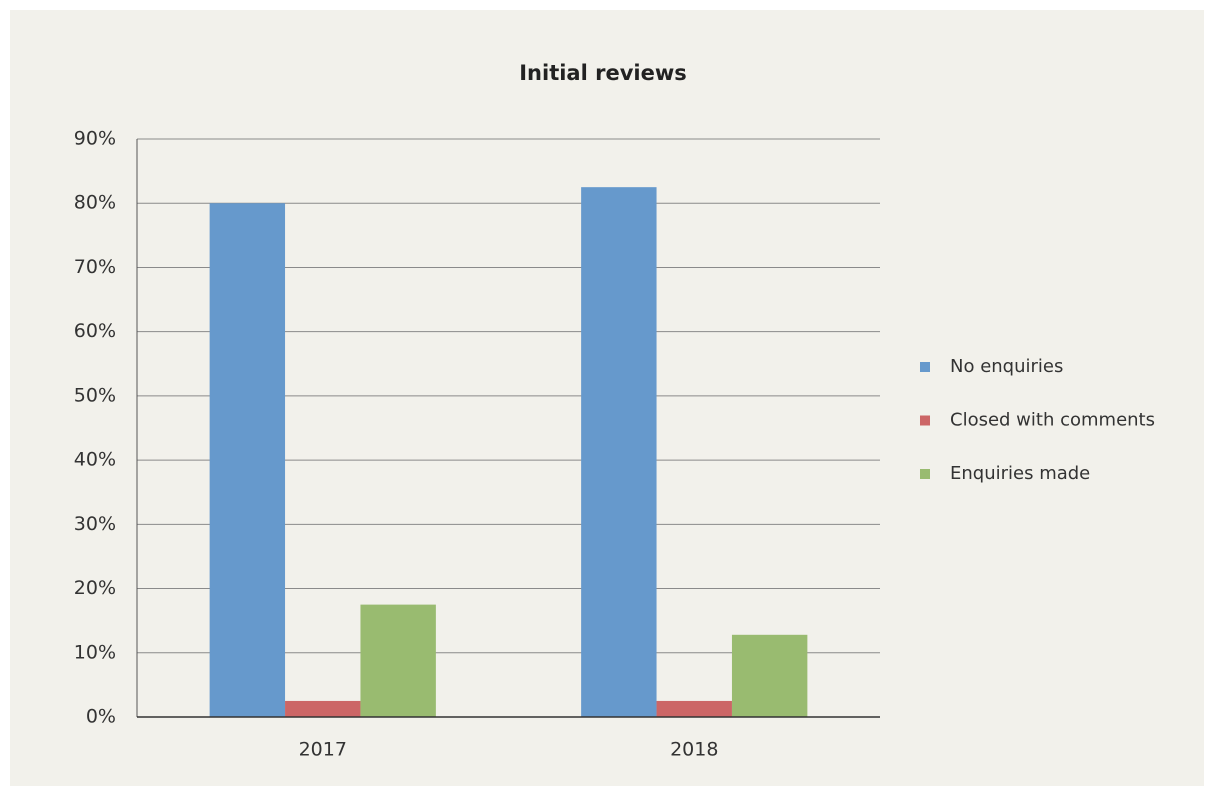 The image size is (1214, 796). Describe the element at coordinates (101, 717) in the screenshot. I see `y-tick-label: 0%` at that location.